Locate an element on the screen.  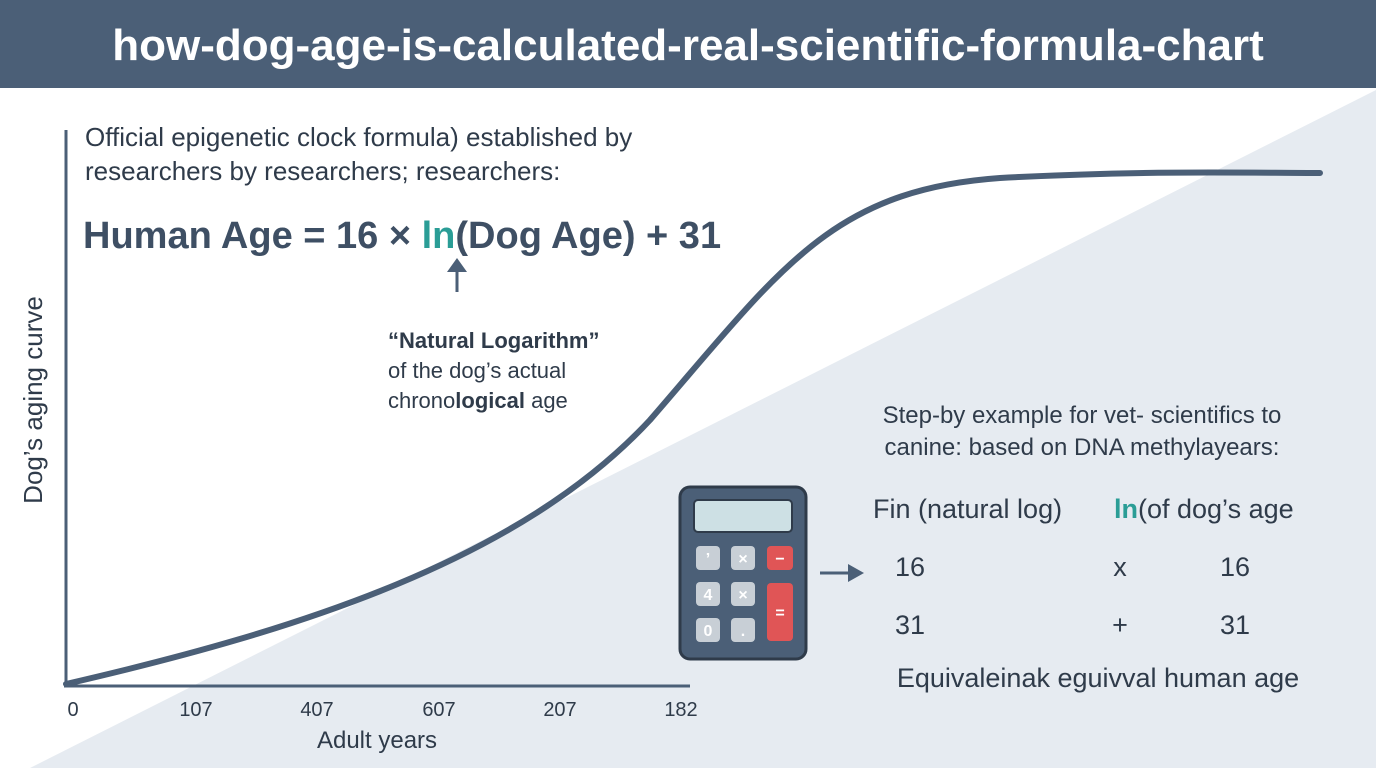
calc-key-label: 4 is located at coordinates (708, 595).